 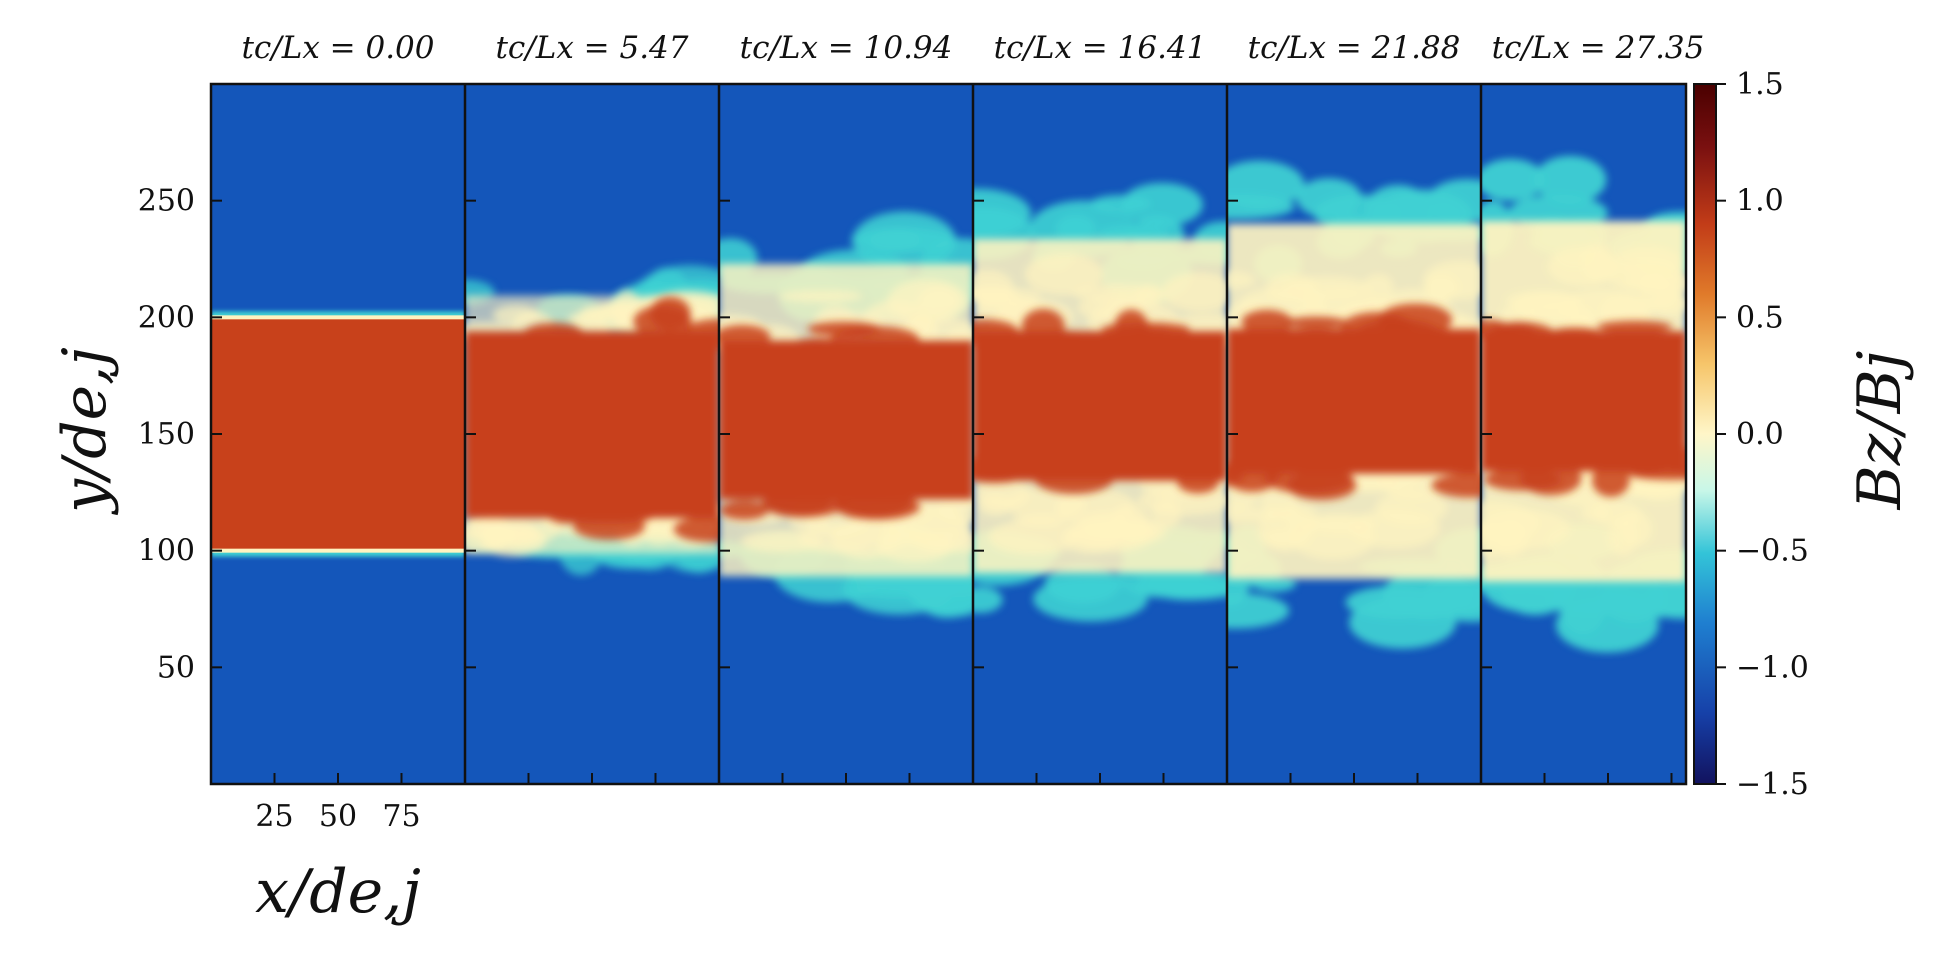 What do you see at coordinates (1772, 667) in the screenshot?
I see `colorbar-tick-label: −1.0` at bounding box center [1772, 667].